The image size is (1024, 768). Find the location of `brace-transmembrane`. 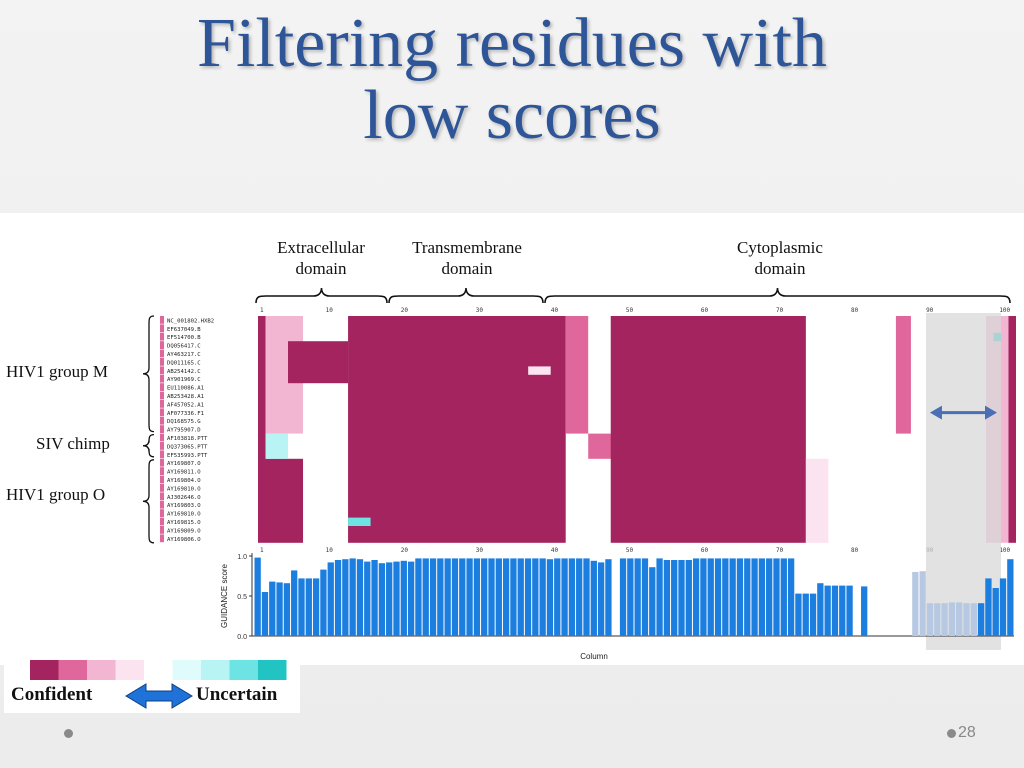

brace-transmembrane is located at coordinates (466, 295).